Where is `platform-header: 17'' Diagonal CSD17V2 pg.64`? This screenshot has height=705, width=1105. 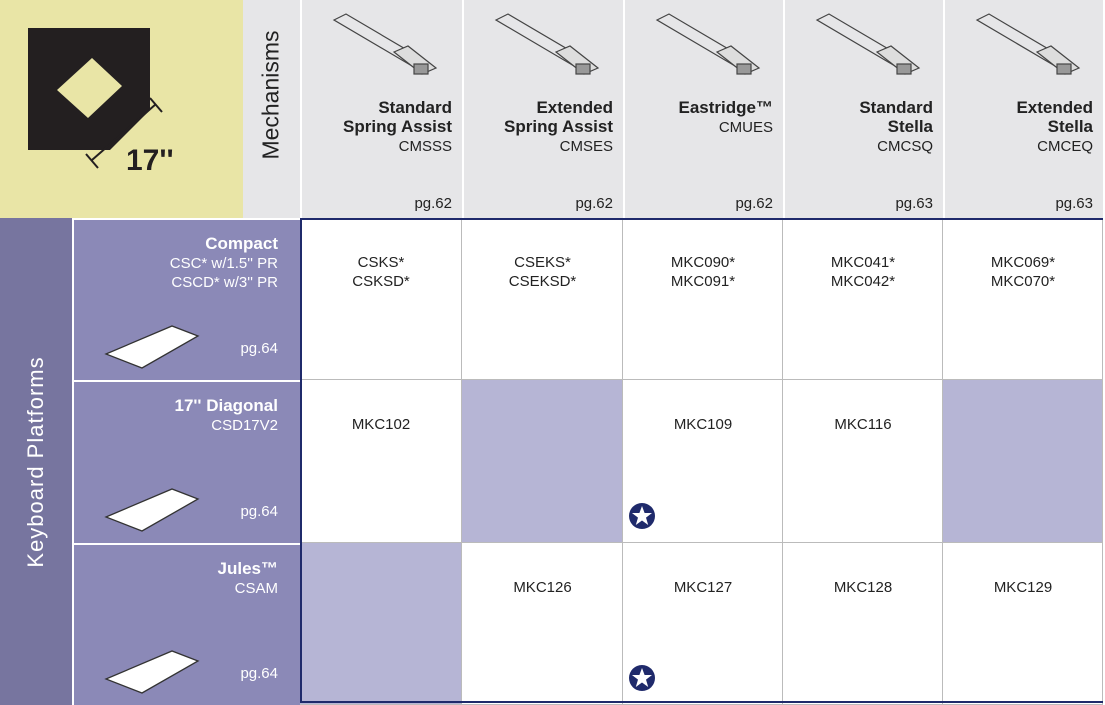 platform-header: 17'' Diagonal CSD17V2 pg.64 is located at coordinates (186, 461).